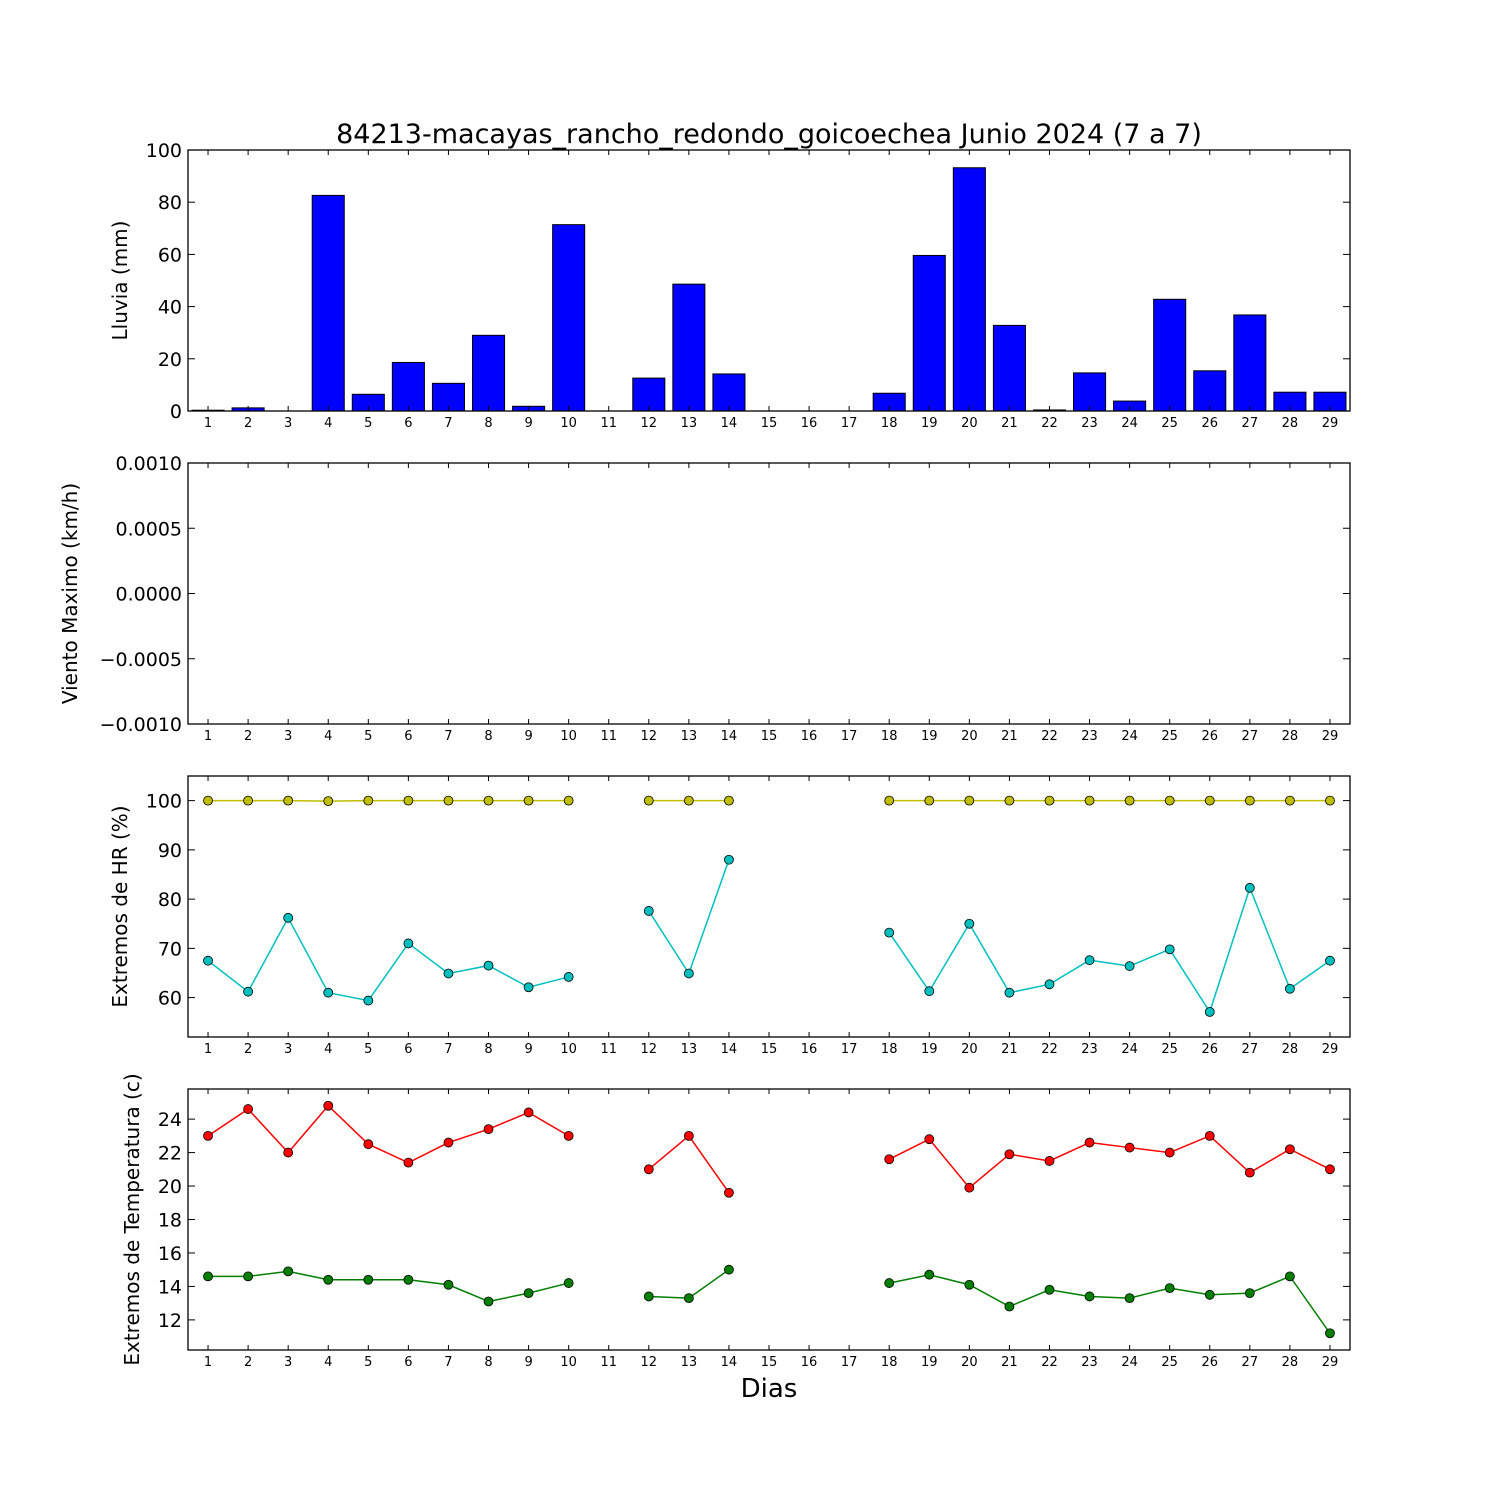 This screenshot has width=1500, height=1500. Describe the element at coordinates (1330, 1049) in the screenshot. I see `x-tick-label: 29` at that location.